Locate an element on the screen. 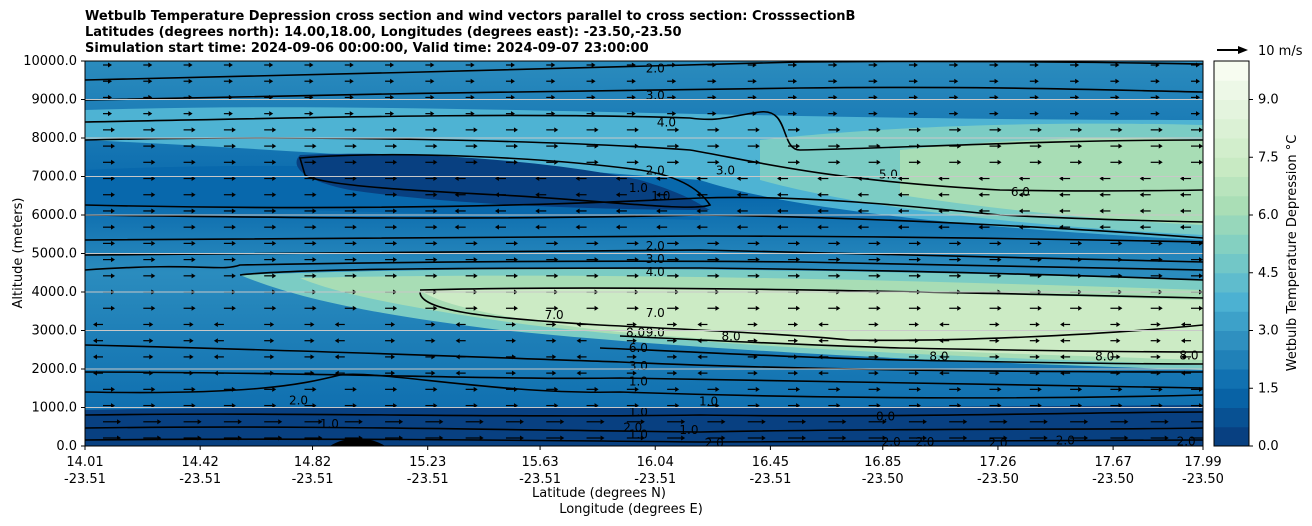  colorbar: 0.0 1.5 3.0 4.5 6.0 7.5 9.0 is located at coordinates (1246, 257).